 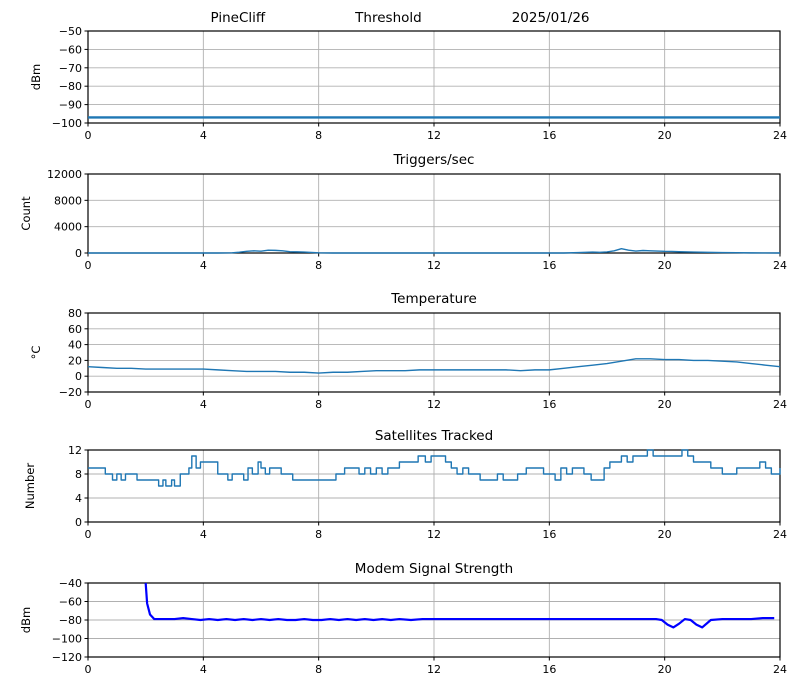 I want to click on ytick-triggers: 4000, so click(x=68, y=227).